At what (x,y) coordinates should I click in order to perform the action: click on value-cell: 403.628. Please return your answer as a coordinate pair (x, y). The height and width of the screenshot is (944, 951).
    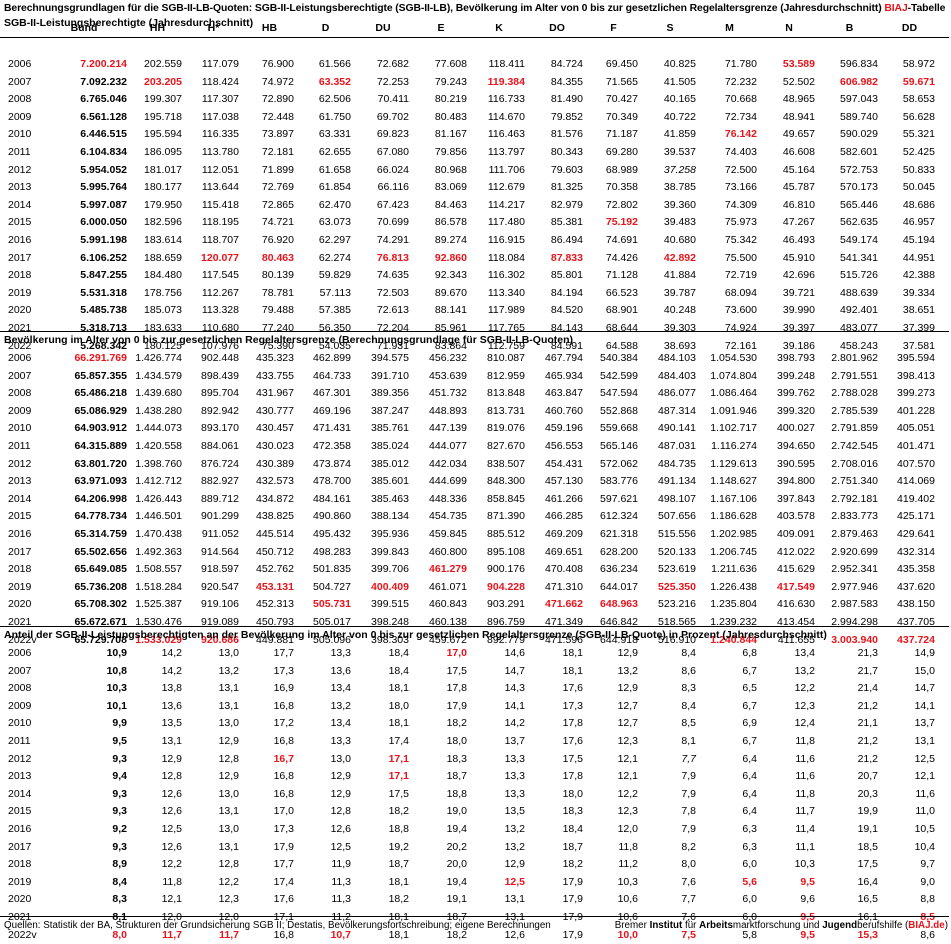
    Looking at the image, I should click on (944, 429).